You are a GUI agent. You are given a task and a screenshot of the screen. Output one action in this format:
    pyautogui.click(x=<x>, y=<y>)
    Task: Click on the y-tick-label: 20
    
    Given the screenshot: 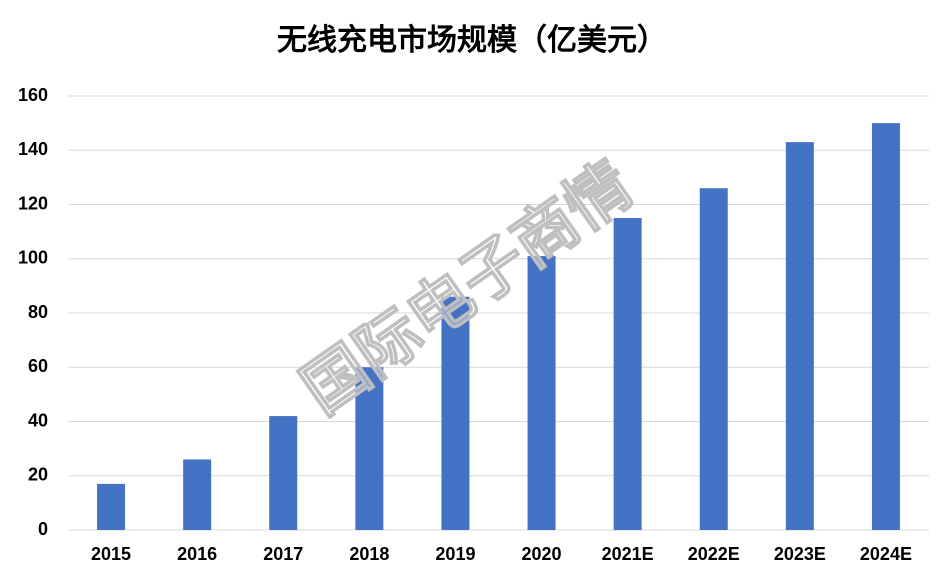 What is the action you would take?
    pyautogui.click(x=38, y=475)
    